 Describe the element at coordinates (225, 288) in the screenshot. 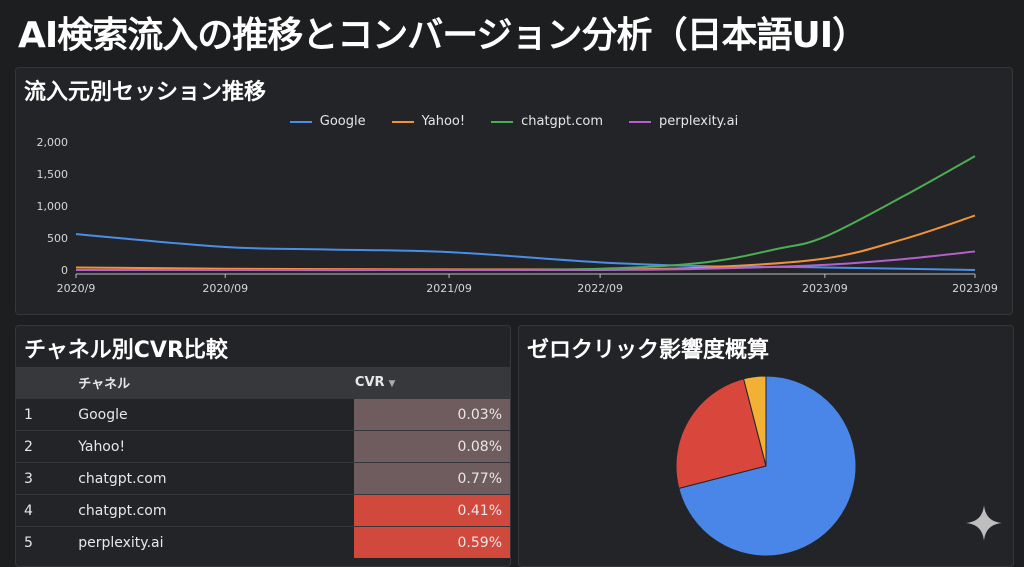

I see `x-tick-label: 2020/09` at that location.